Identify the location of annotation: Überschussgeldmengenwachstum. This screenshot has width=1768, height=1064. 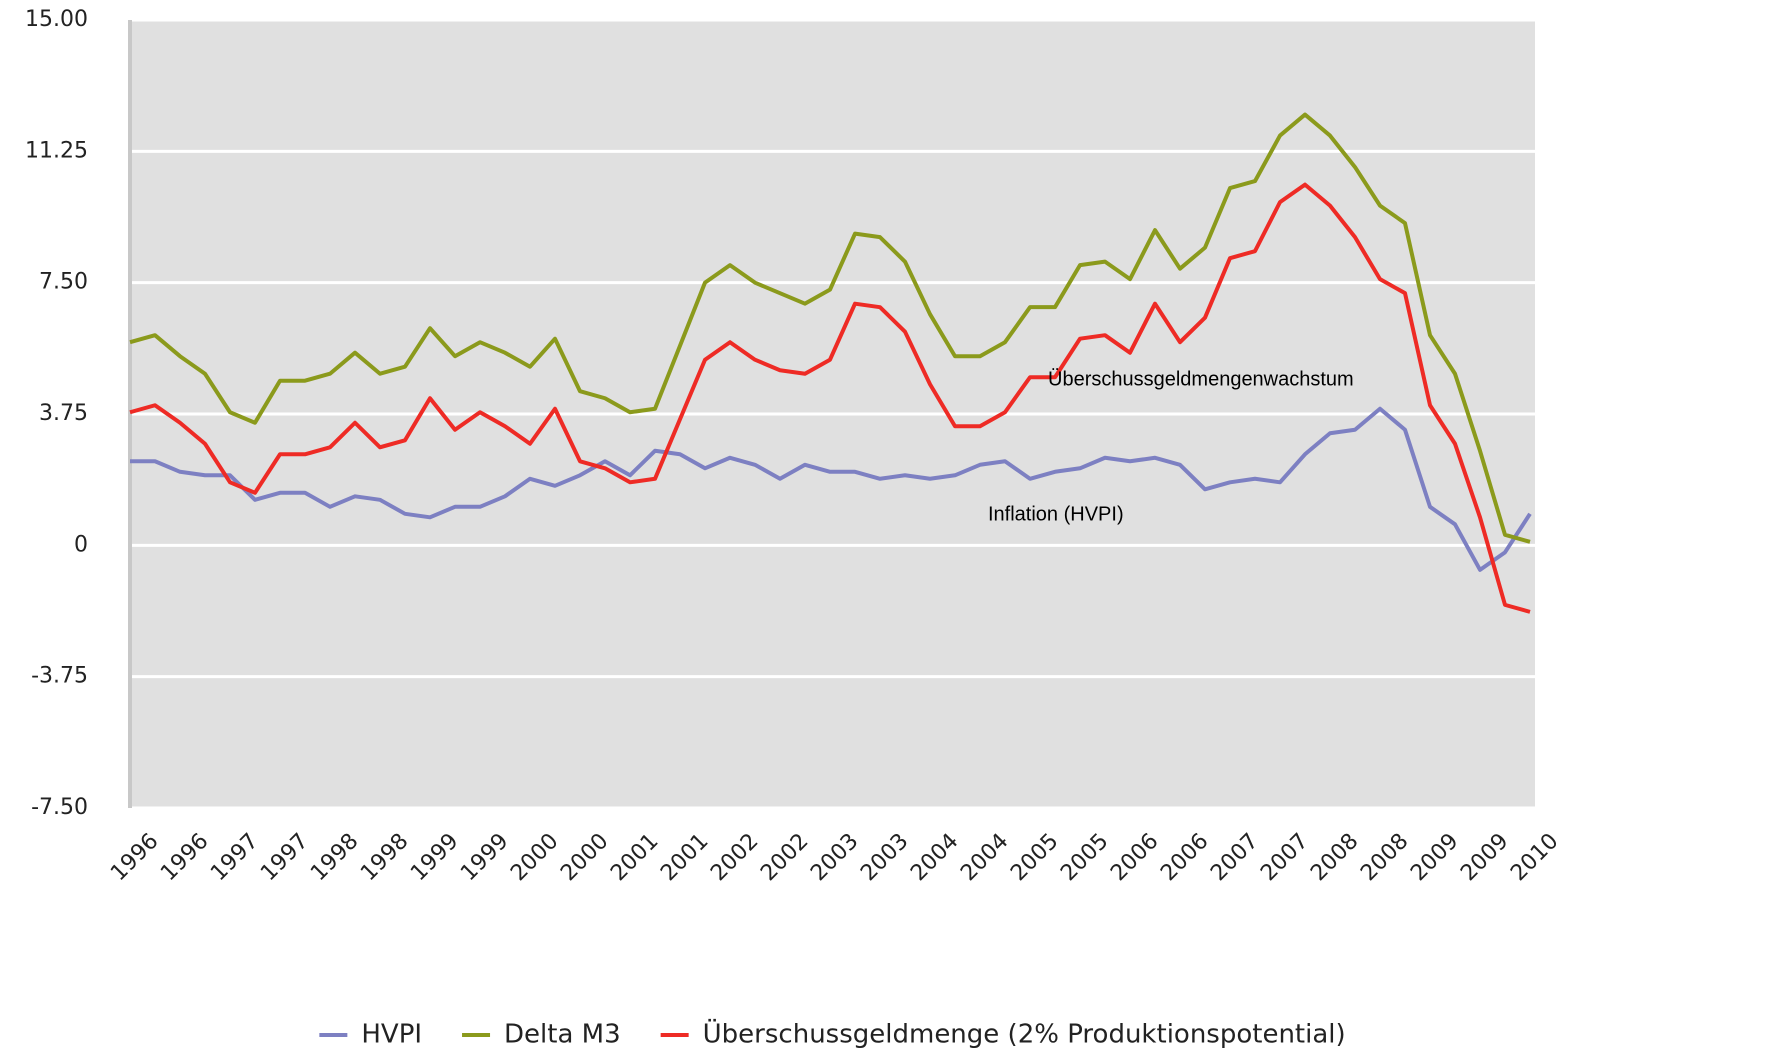
(1201, 379).